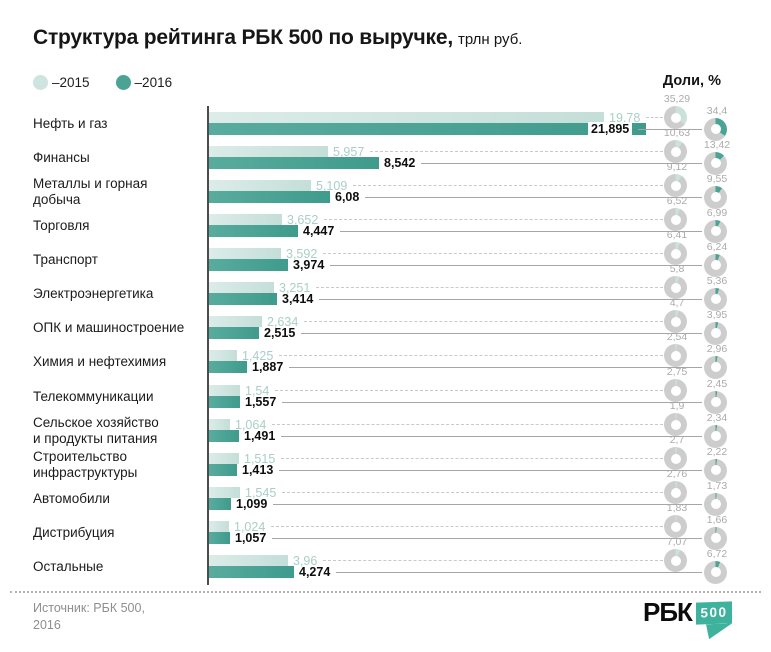 This screenshot has width=771, height=652. Describe the element at coordinates (717, 417) in the screenshot. I see `share-label-2016: 2,34` at that location.